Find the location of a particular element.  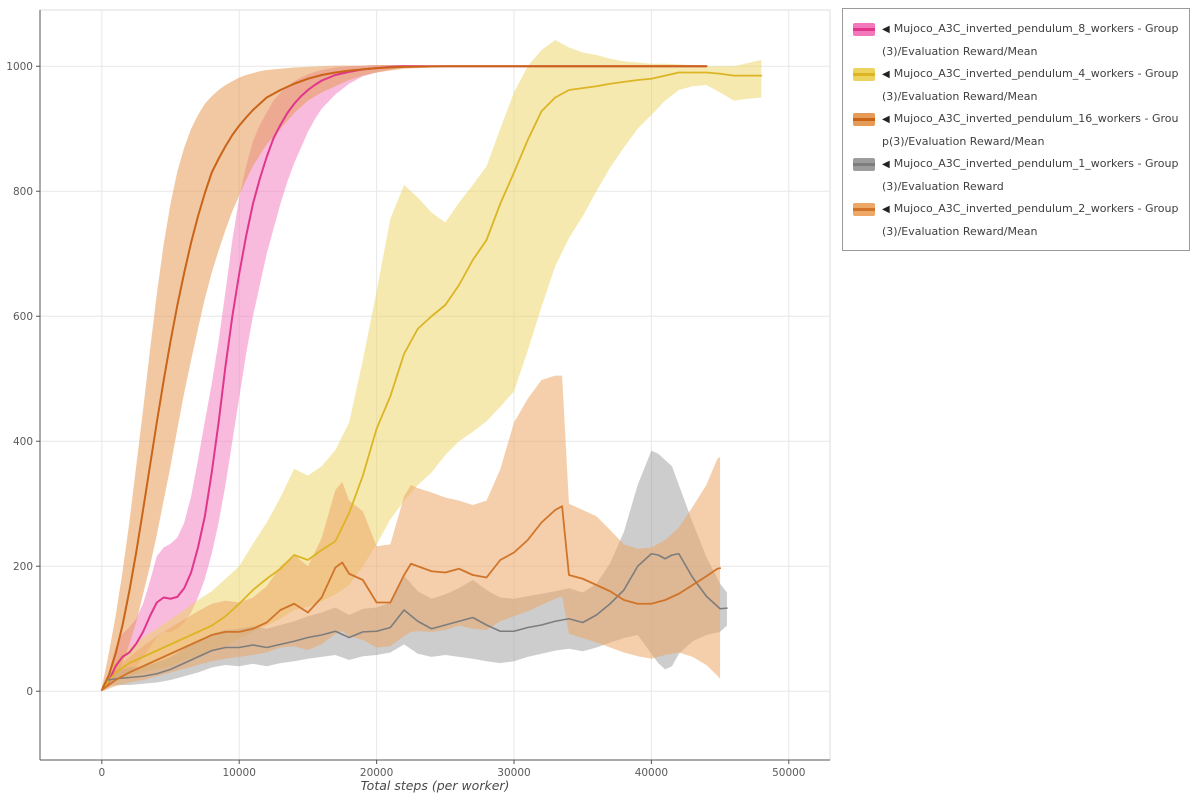

legend-swatch-8-workers is located at coordinates (864, 29).